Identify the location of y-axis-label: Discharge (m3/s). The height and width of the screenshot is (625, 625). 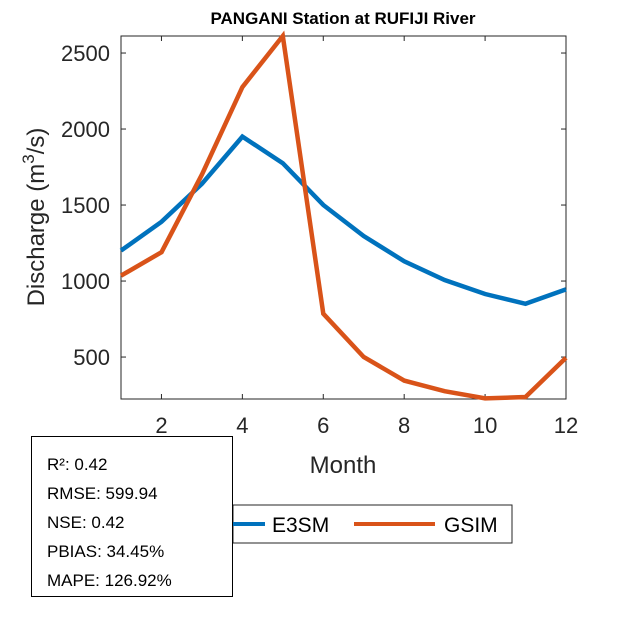
(34, 217).